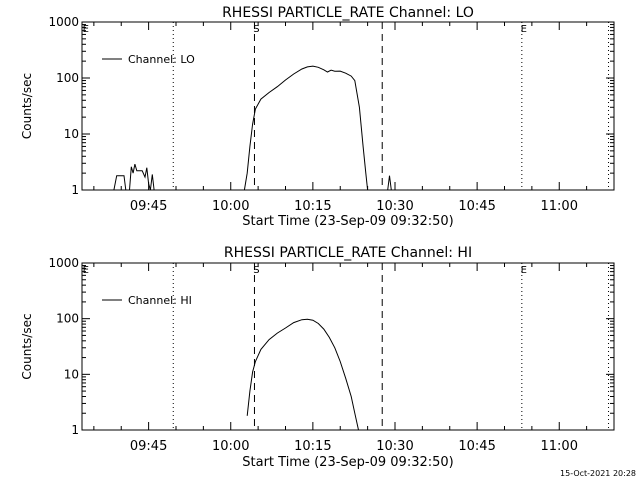 This screenshot has width=640, height=480. Describe the element at coordinates (598, 473) in the screenshot. I see `timestamp: 15-Oct-2021 20:28` at that location.